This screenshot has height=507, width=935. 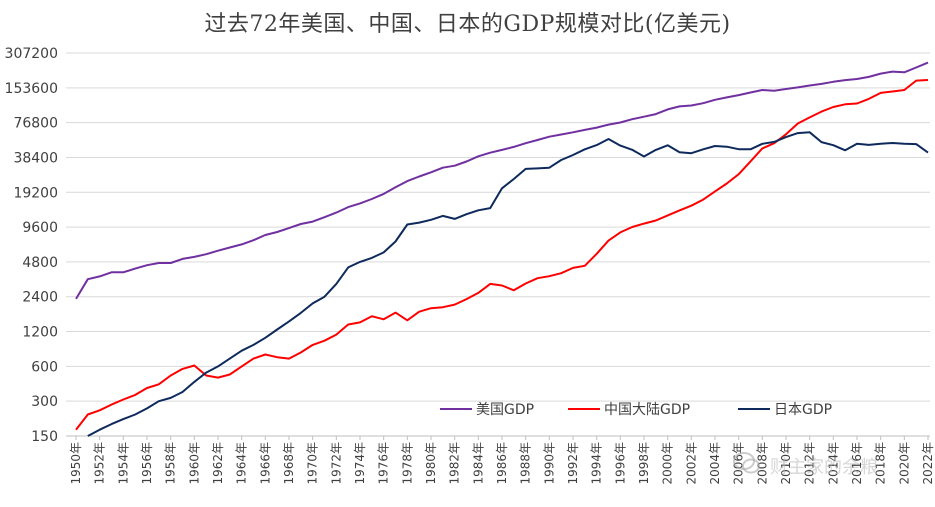 What do you see at coordinates (467, 24) in the screenshot?
I see `chart-title: 过去72年美国、中国、日本的GDP规模对比(亿美元)` at bounding box center [467, 24].